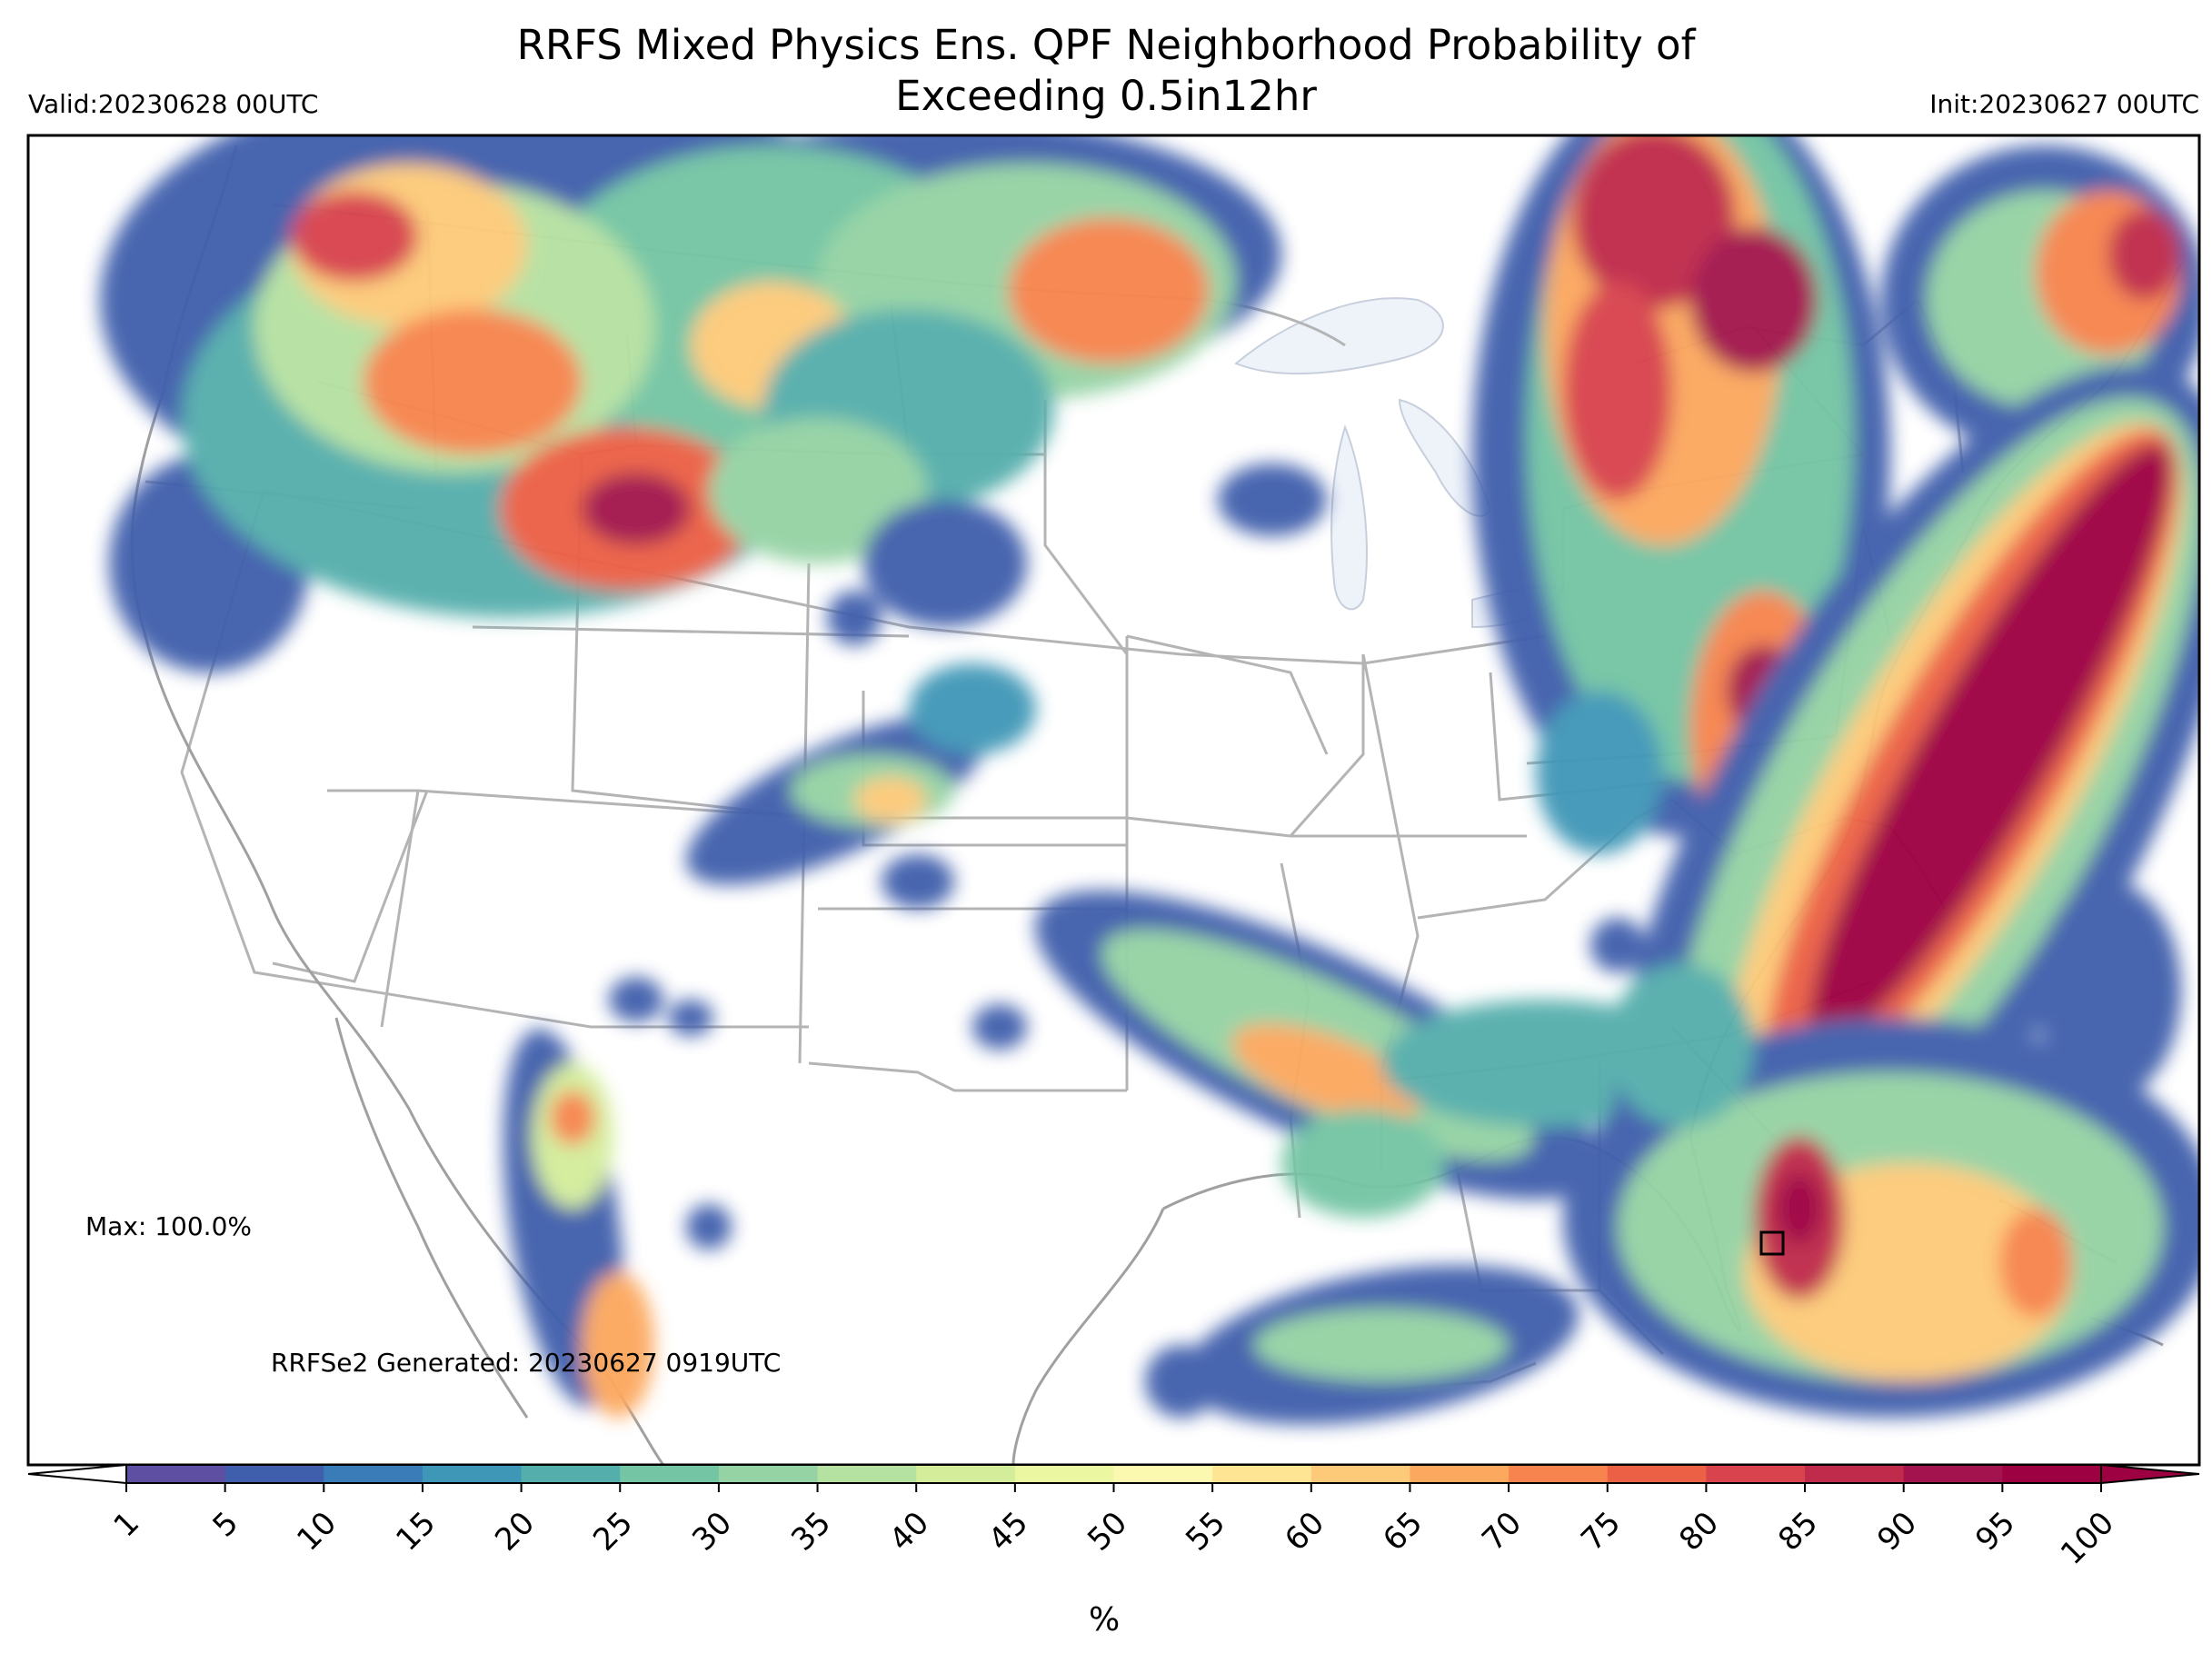  What do you see at coordinates (1105, 1619) in the screenshot?
I see `colorbar-unit-label: %` at bounding box center [1105, 1619].